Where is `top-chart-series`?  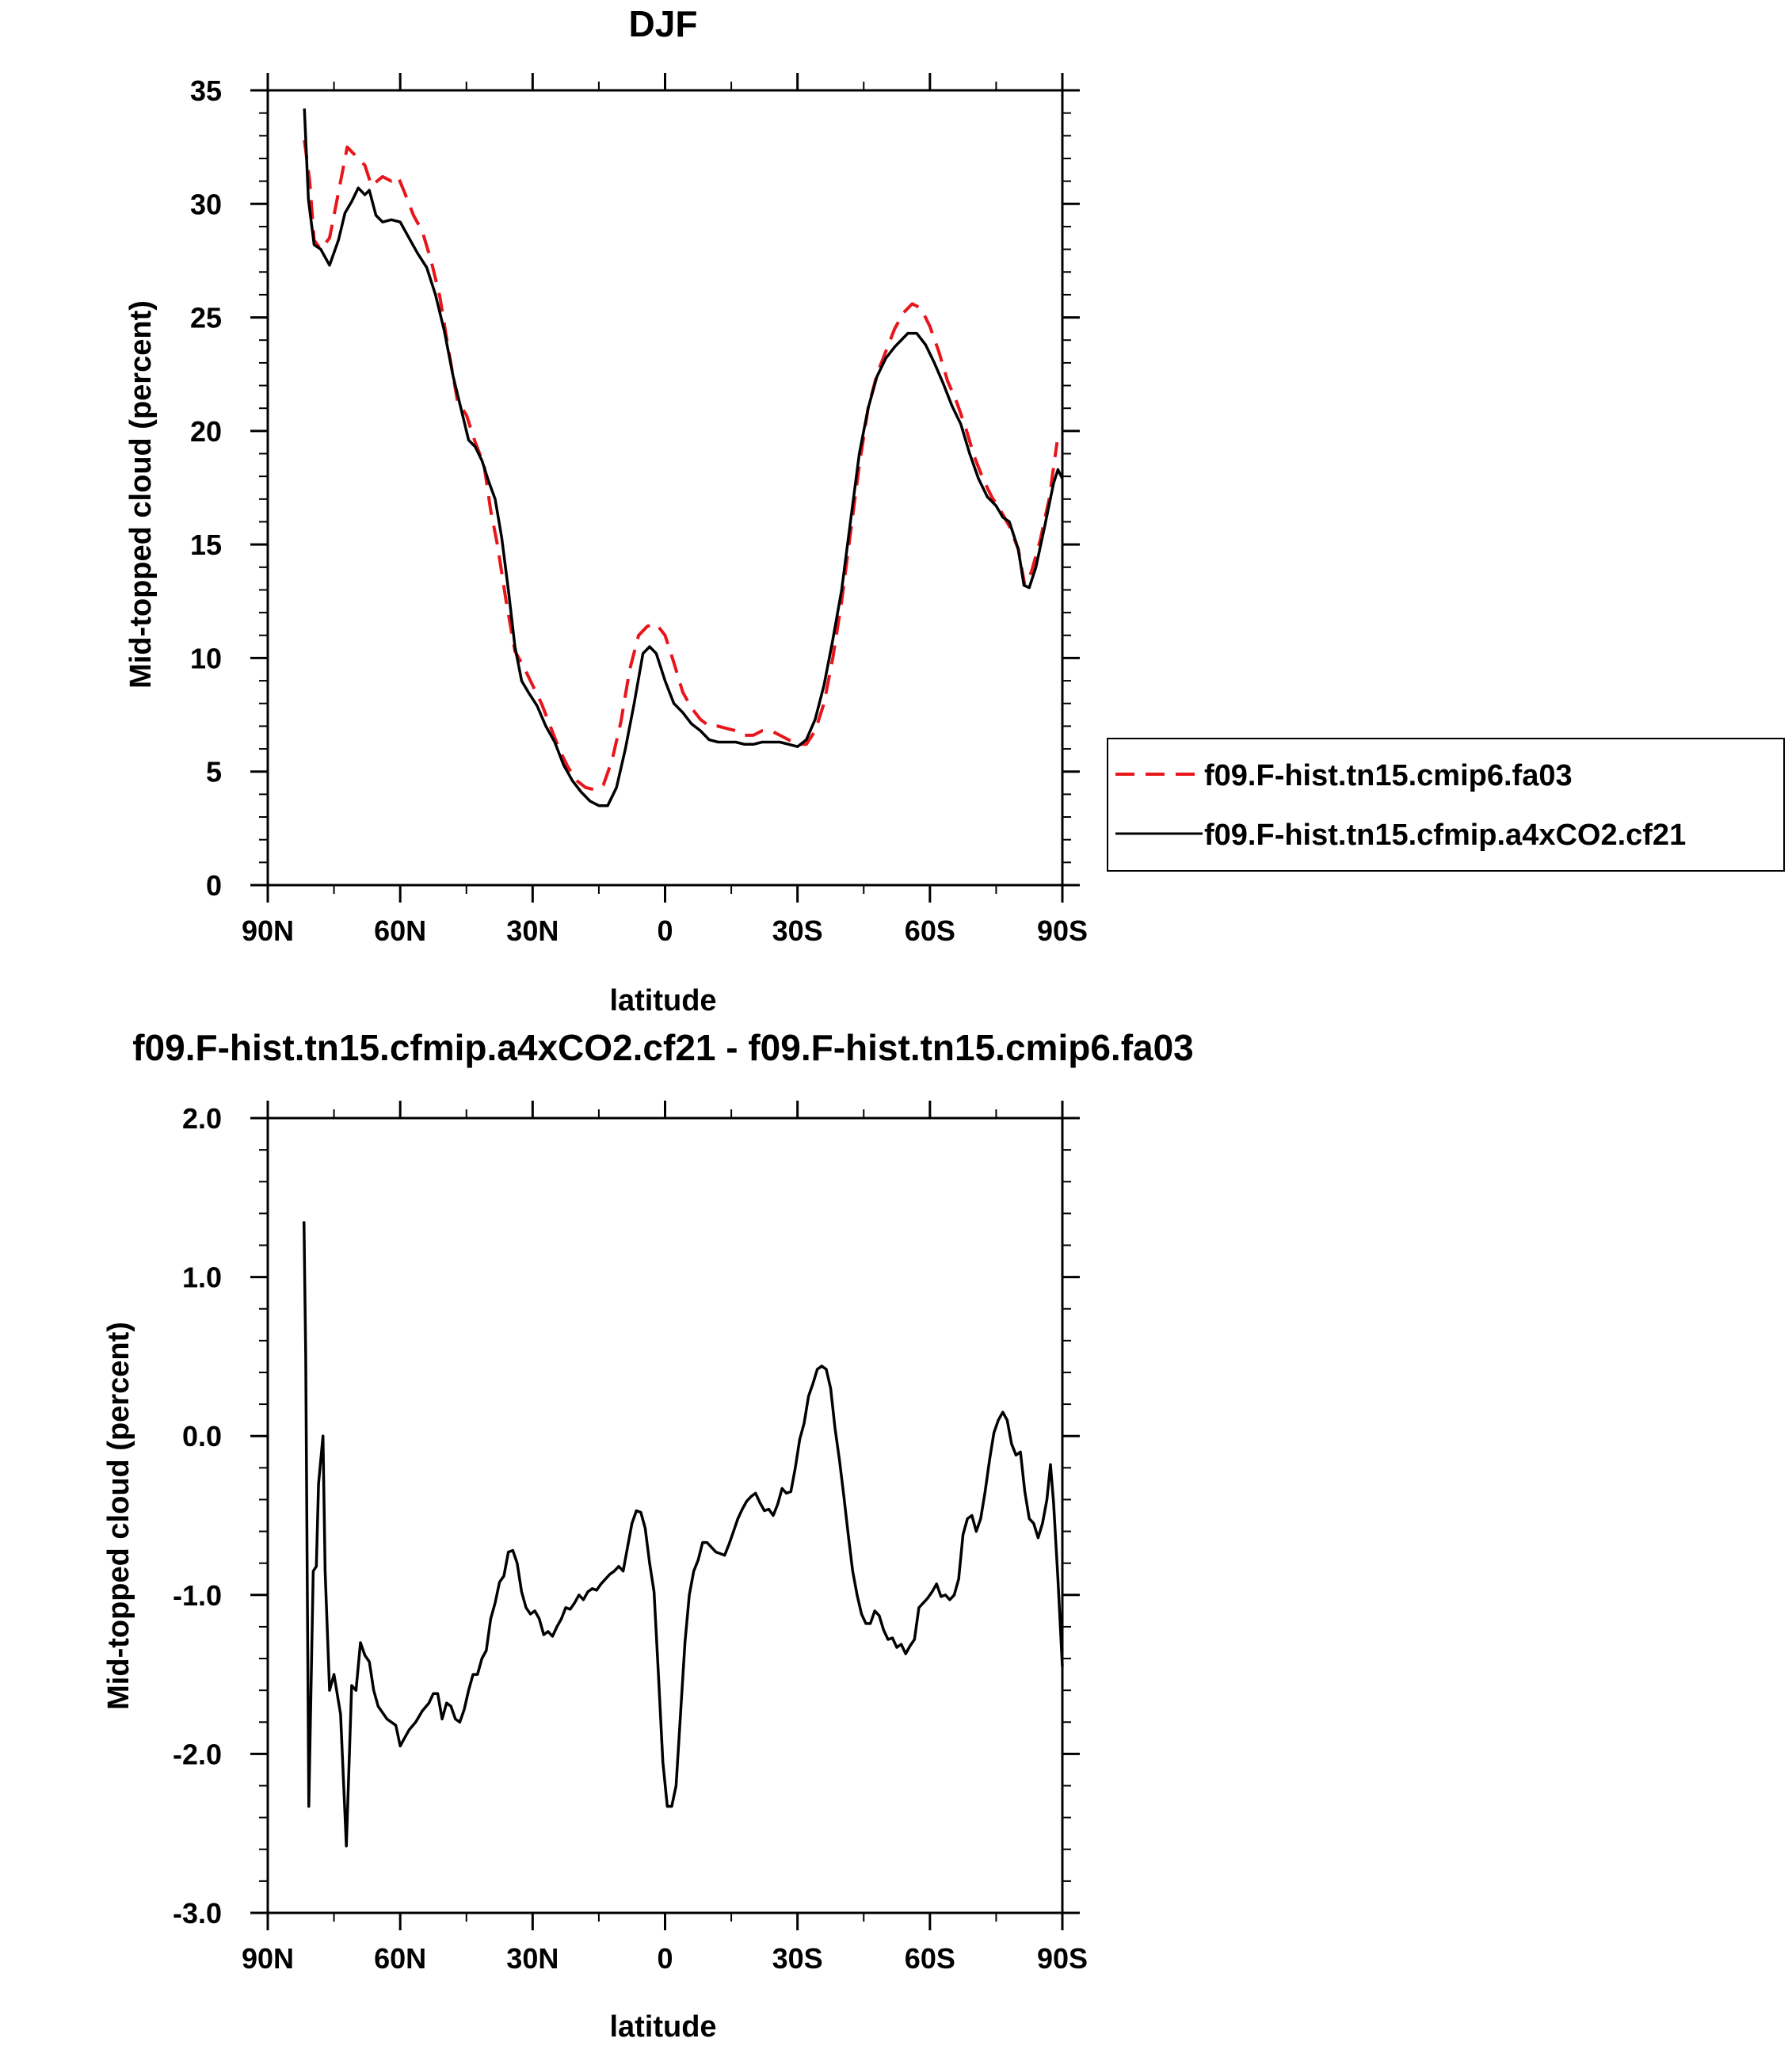 top-chart-series is located at coordinates (683, 457).